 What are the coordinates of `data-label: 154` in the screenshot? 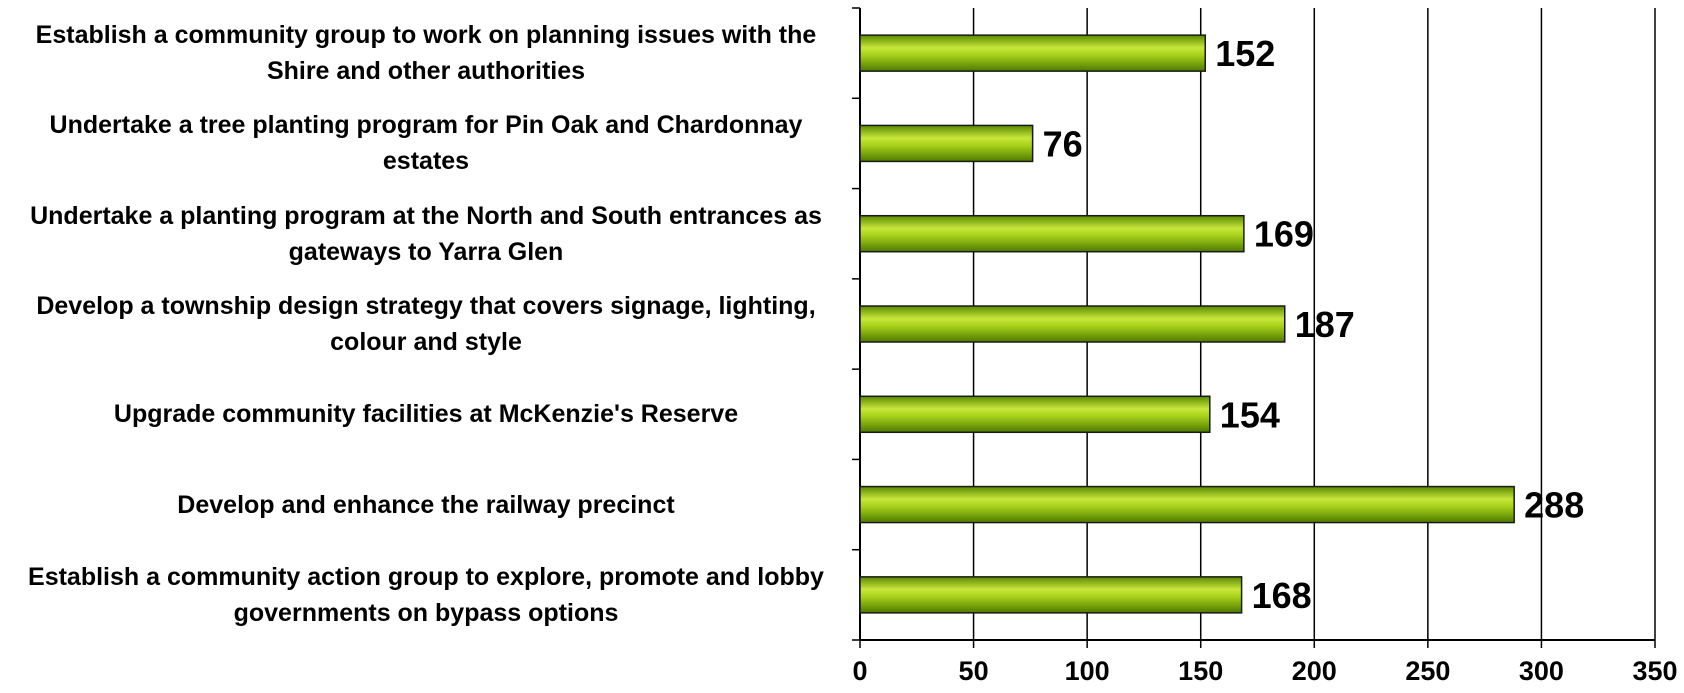 It's located at (1250, 414).